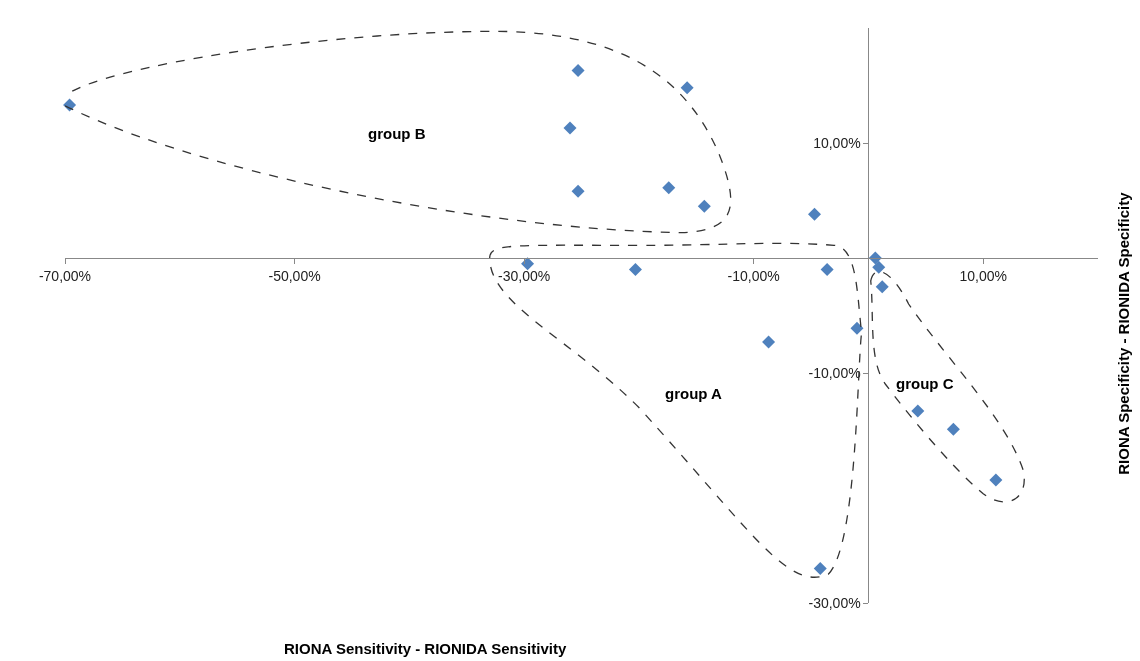  What do you see at coordinates (837, 142) in the screenshot?
I see `y-tick-label: 10,00%` at bounding box center [837, 142].